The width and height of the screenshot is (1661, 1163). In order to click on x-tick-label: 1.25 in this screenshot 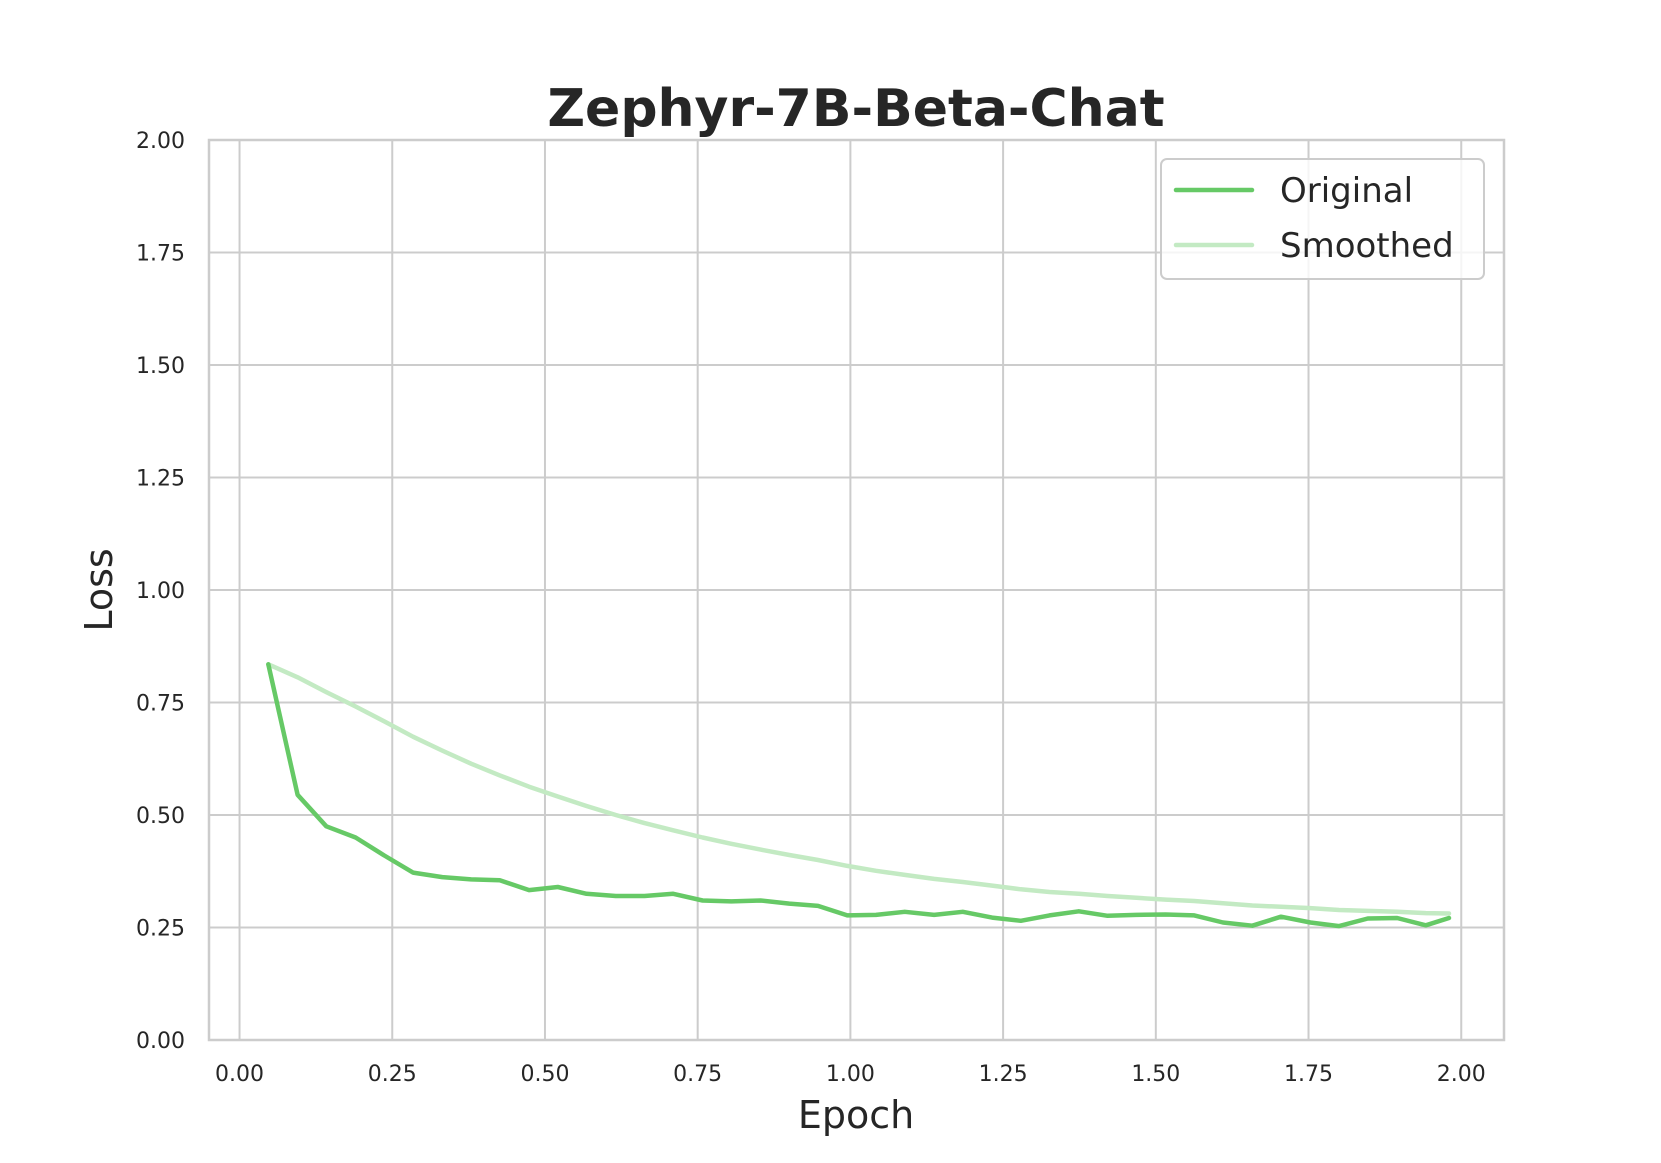, I will do `click(1003, 1074)`.